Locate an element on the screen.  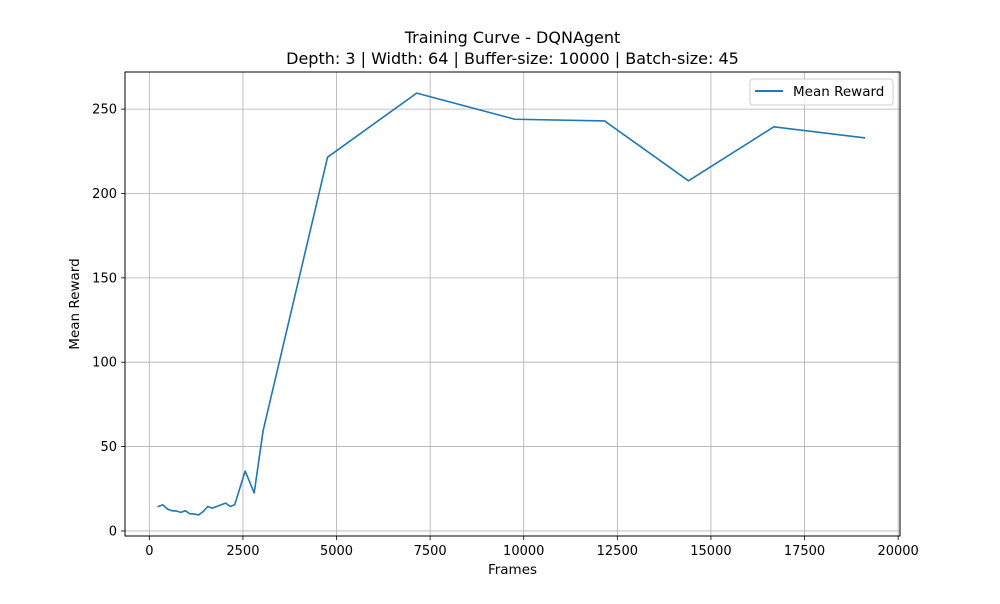
x-tick-label: 20000 is located at coordinates (897, 551).